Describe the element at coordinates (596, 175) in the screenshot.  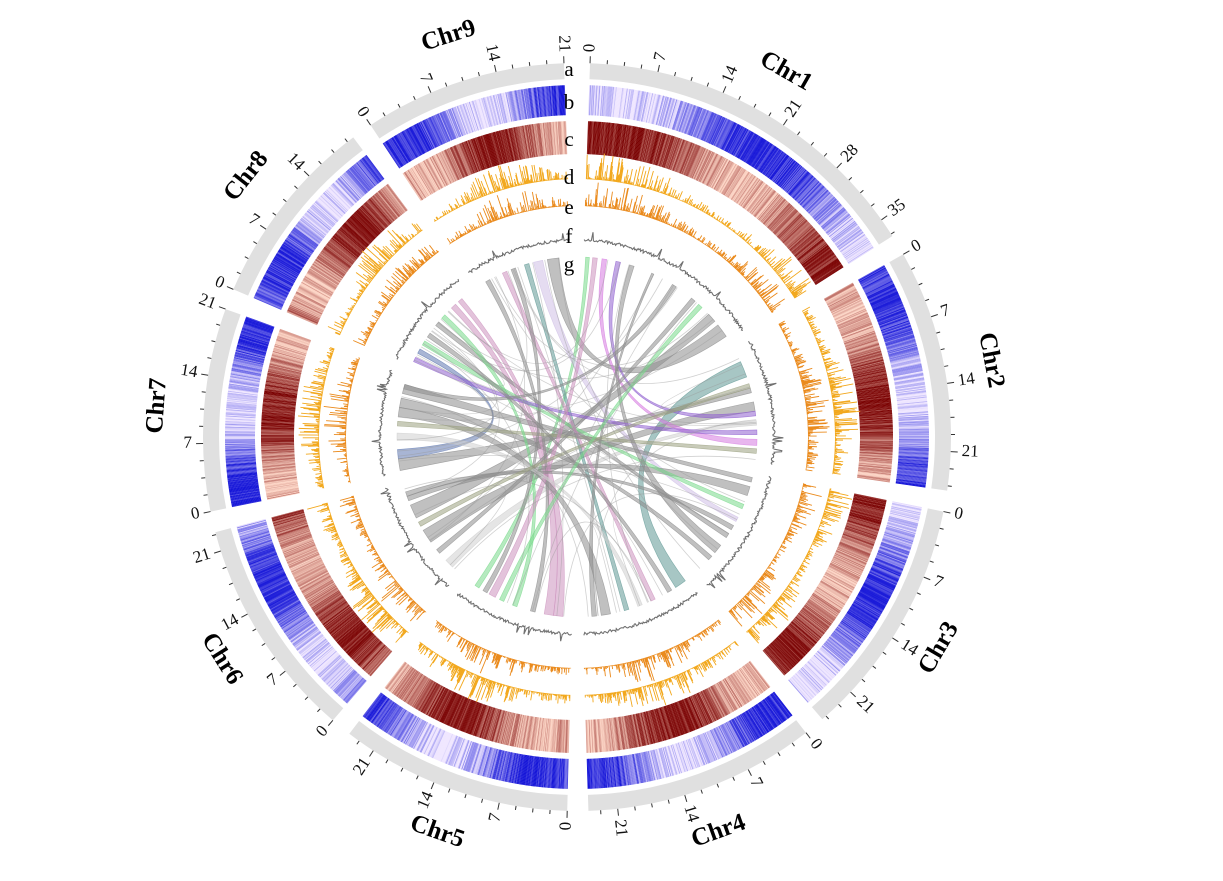
I see `histogram-d-bar` at that location.